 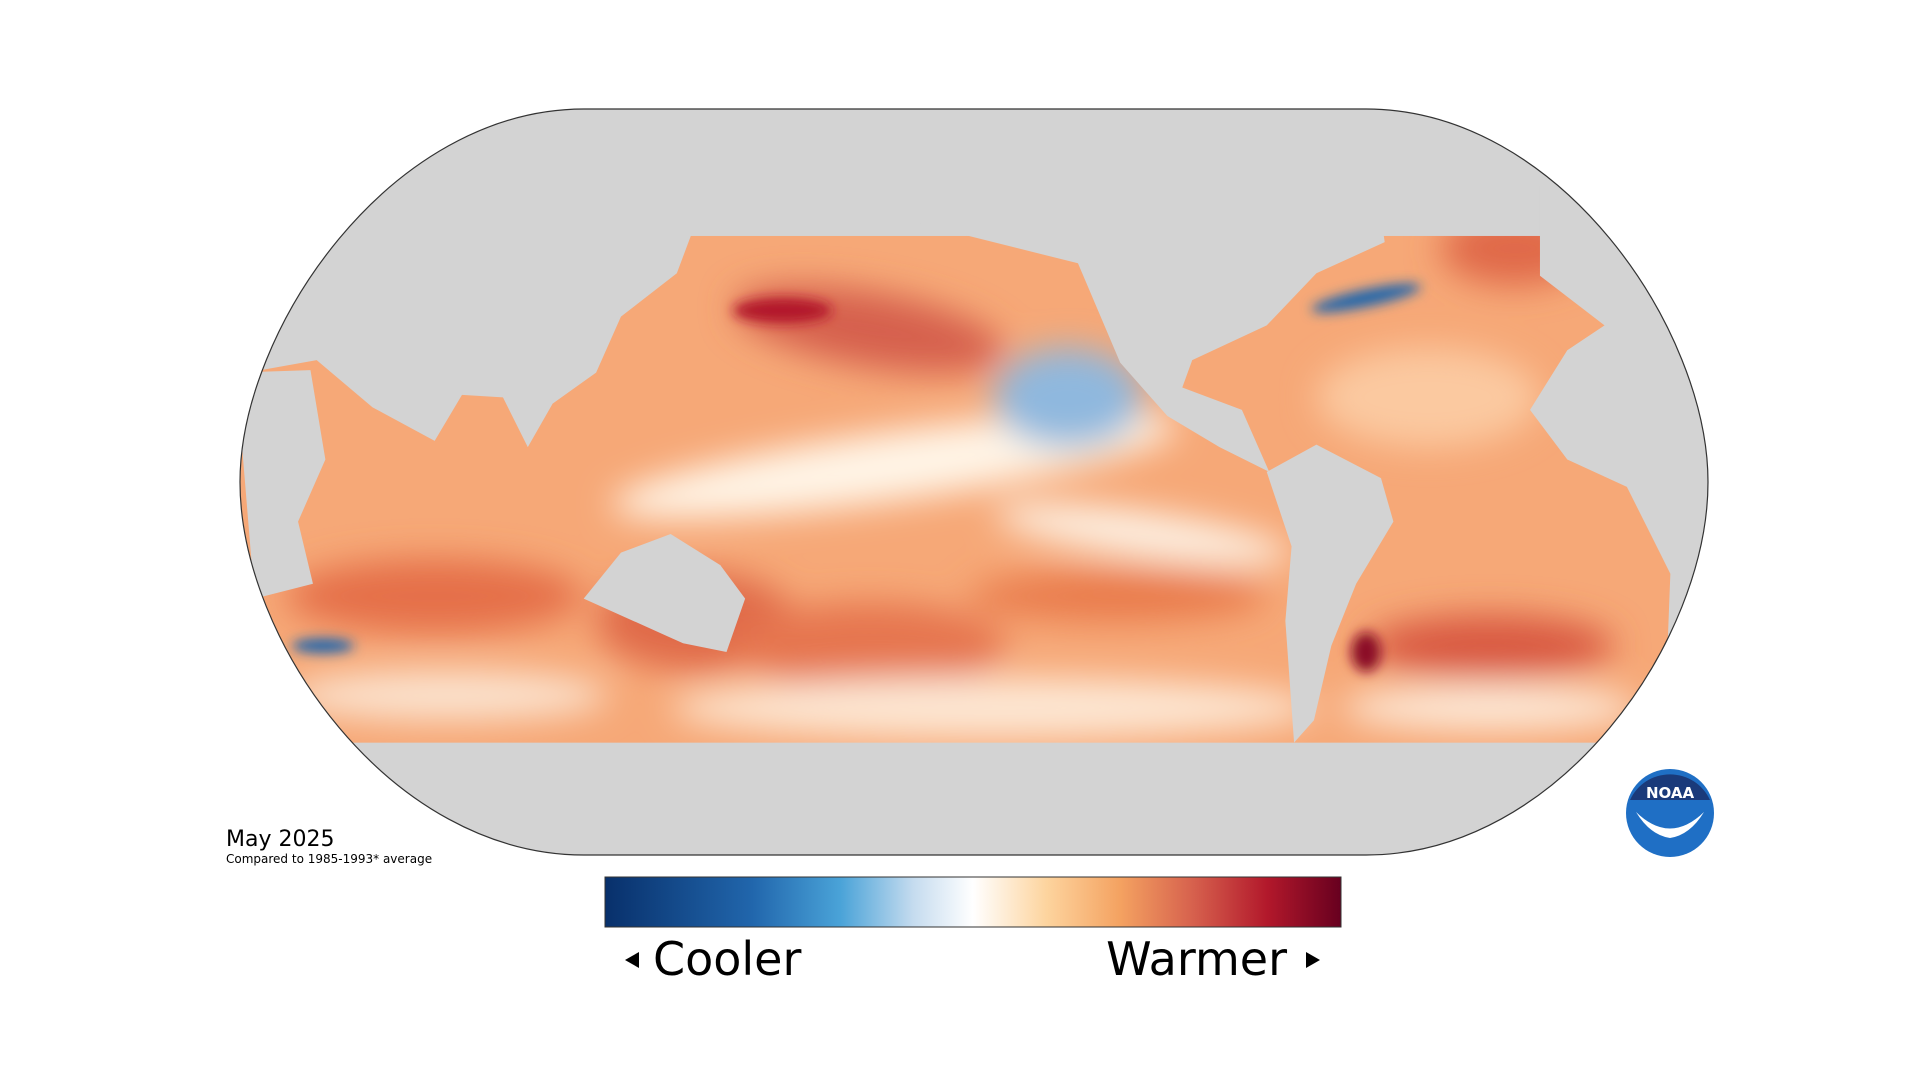 I want to click on arrow-right, so click(x=1313, y=960).